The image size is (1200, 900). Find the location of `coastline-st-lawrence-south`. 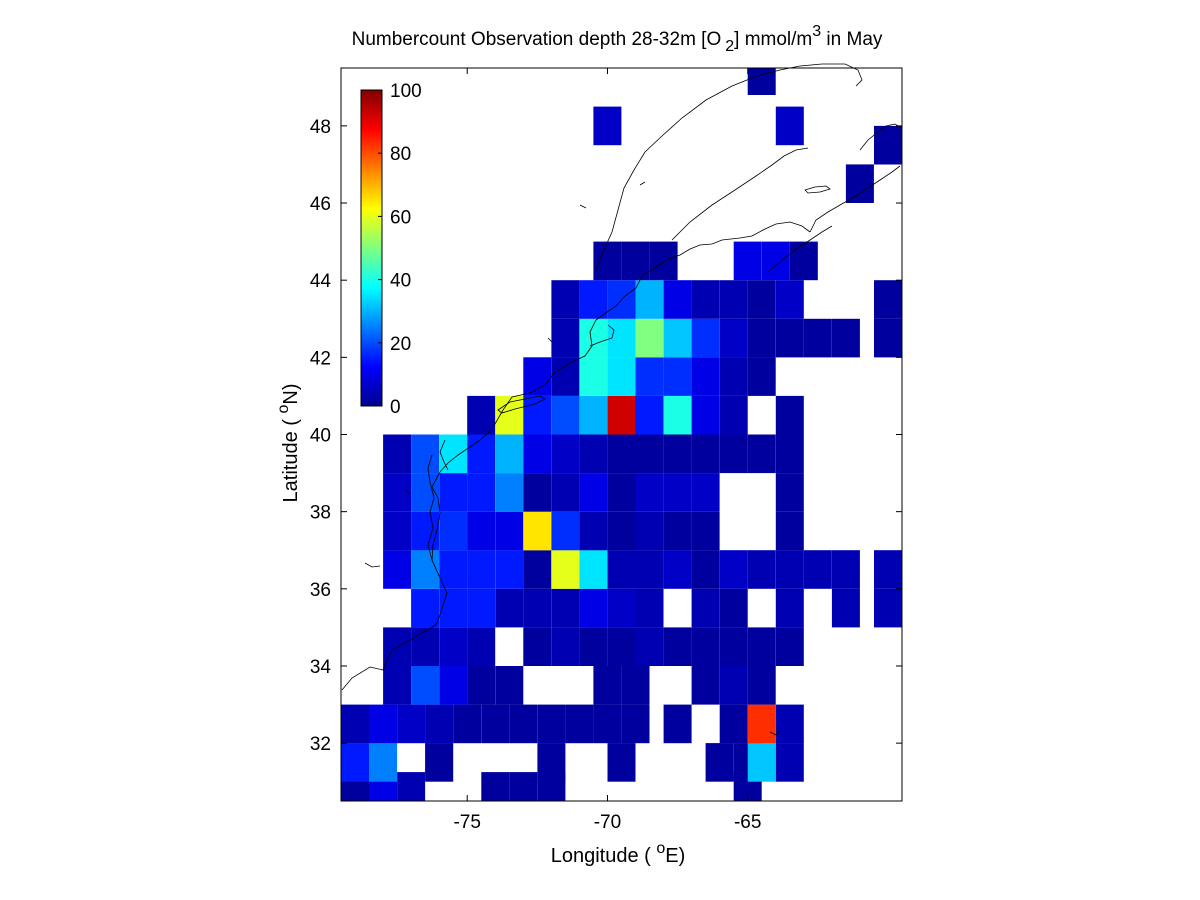

coastline-st-lawrence-south is located at coordinates (740, 194).